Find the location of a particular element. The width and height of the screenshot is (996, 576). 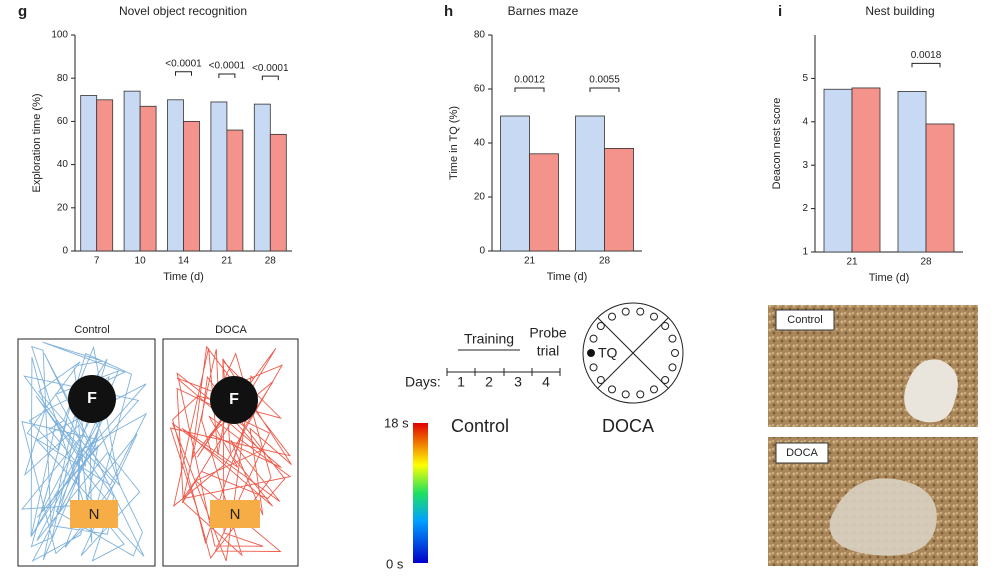

day: 4 is located at coordinates (546, 382).